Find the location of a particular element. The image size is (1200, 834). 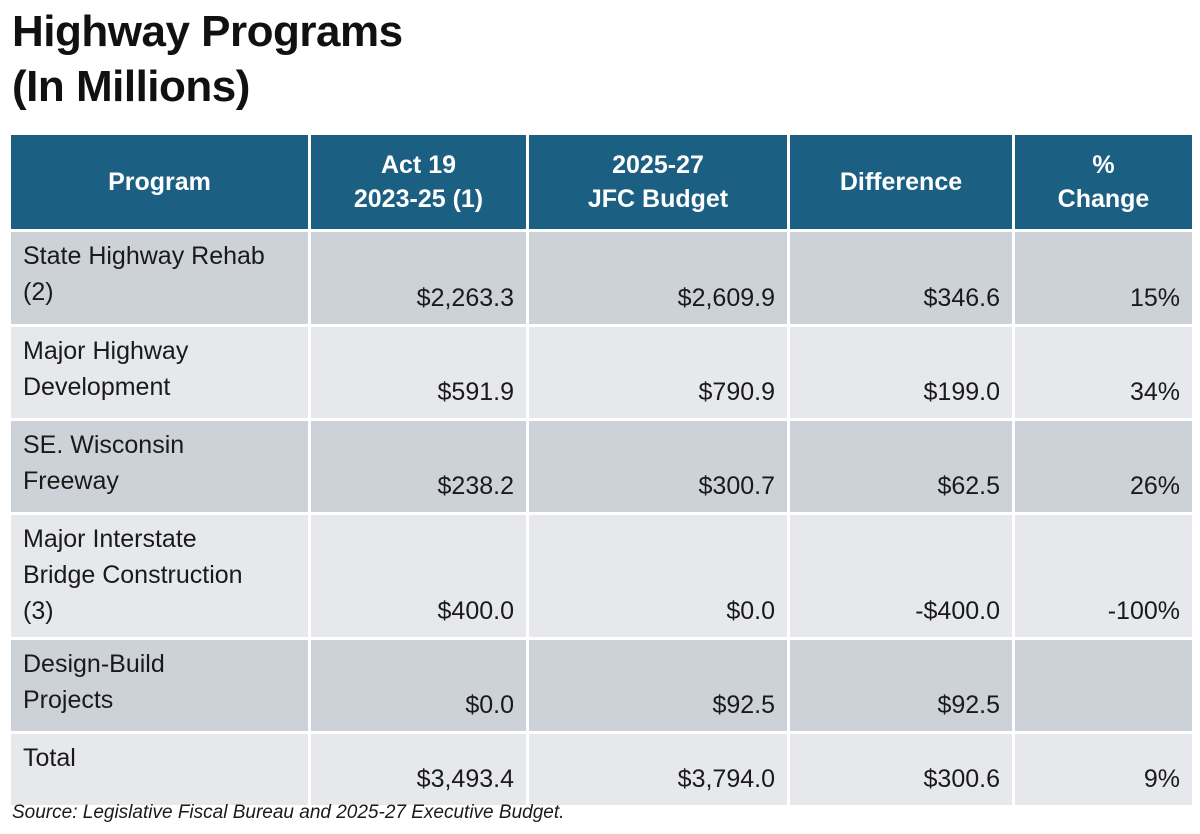

header-act19: Act 19 2023-25 (1) is located at coordinates (418, 182).